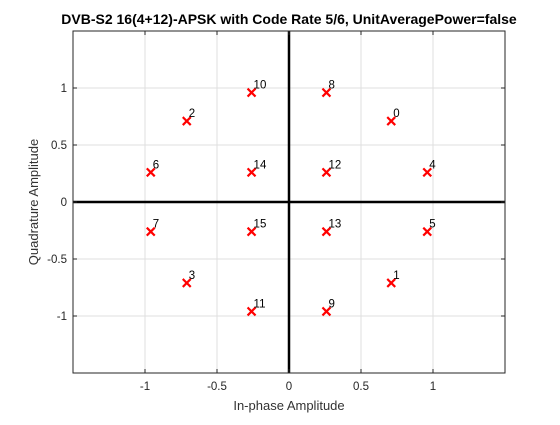 The height and width of the screenshot is (425, 560). I want to click on x-tick-label: 0.5, so click(361, 387).